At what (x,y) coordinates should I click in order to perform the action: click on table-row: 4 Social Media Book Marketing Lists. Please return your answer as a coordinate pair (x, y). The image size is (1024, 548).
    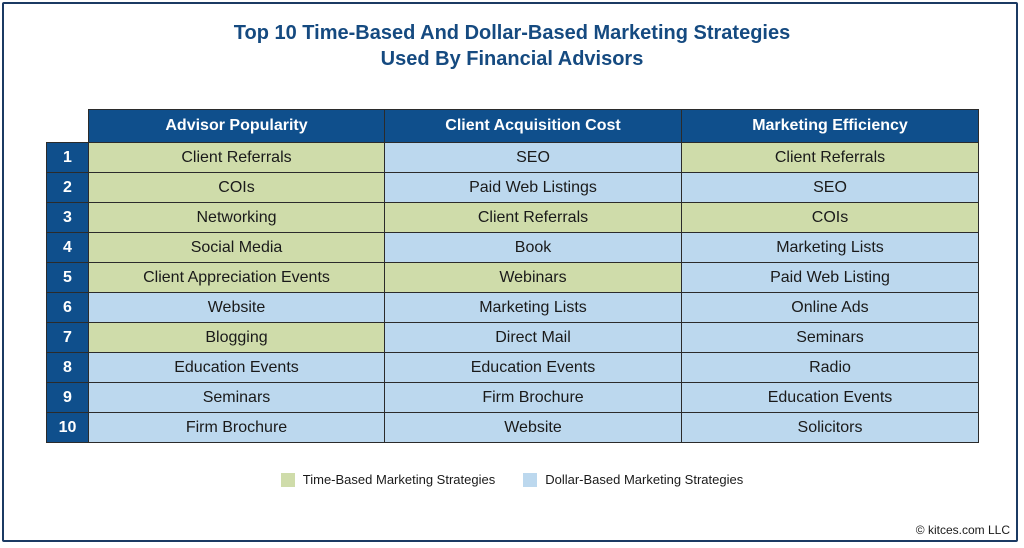
    Looking at the image, I should click on (512, 247).